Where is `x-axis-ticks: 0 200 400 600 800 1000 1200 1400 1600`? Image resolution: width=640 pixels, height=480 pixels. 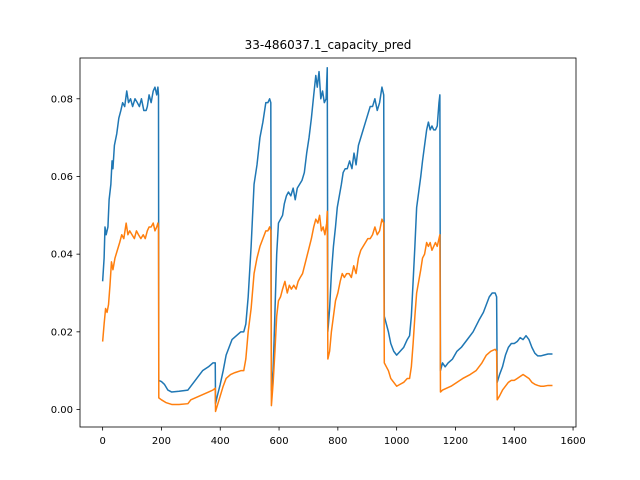 x-axis-ticks: 0 200 400 600 800 1000 1200 1400 1600 is located at coordinates (342, 437).